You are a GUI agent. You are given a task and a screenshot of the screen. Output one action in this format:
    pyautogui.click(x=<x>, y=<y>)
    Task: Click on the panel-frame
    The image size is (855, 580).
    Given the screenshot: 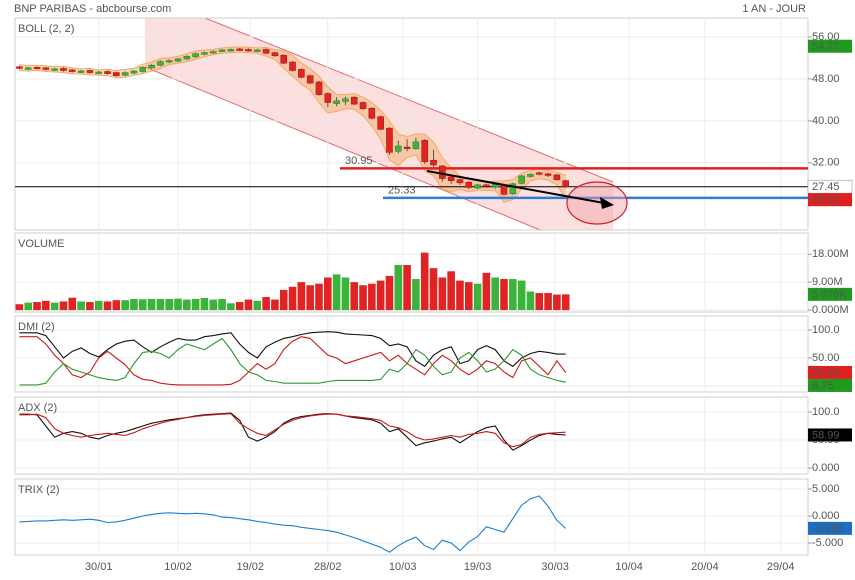 What is the action you would take?
    pyautogui.click(x=411, y=517)
    